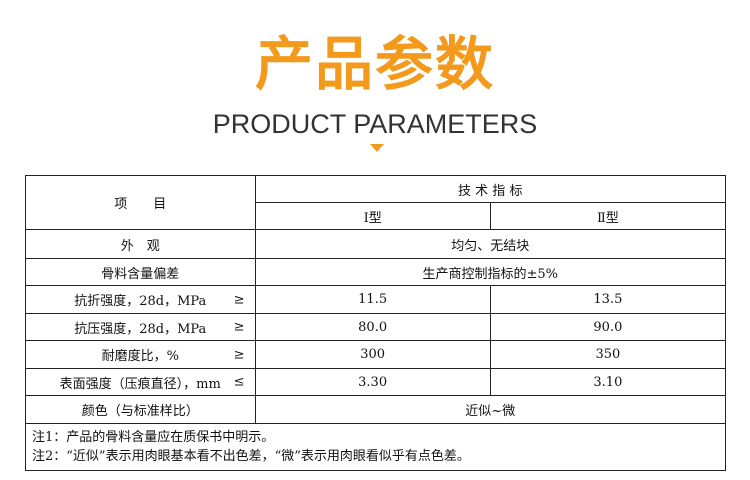  I want to click on item-header: 项 目, so click(140, 202).